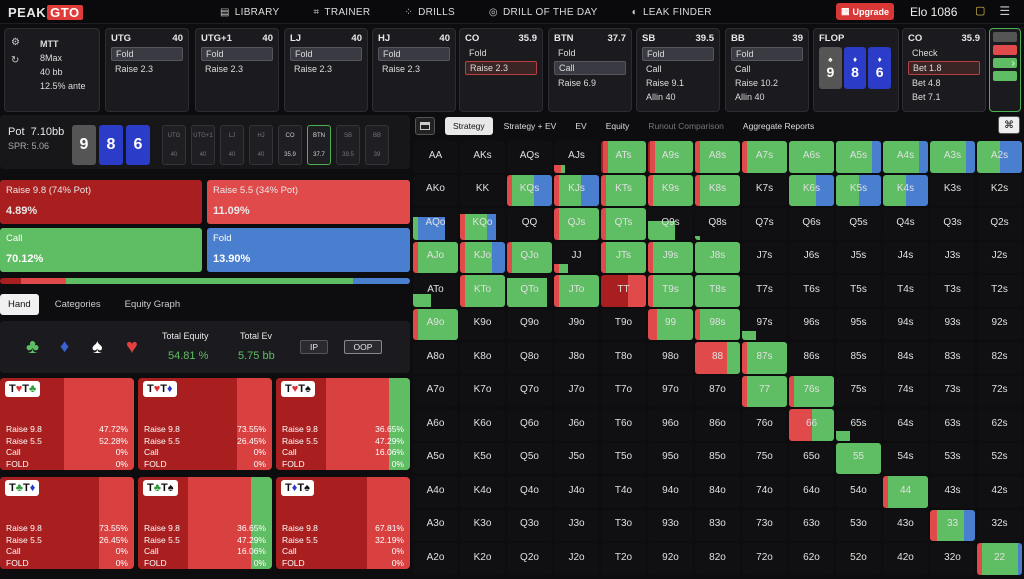 The height and width of the screenshot is (579, 1024). Describe the element at coordinates (980, 11) in the screenshot. I see `chat-icon: ▢` at that location.